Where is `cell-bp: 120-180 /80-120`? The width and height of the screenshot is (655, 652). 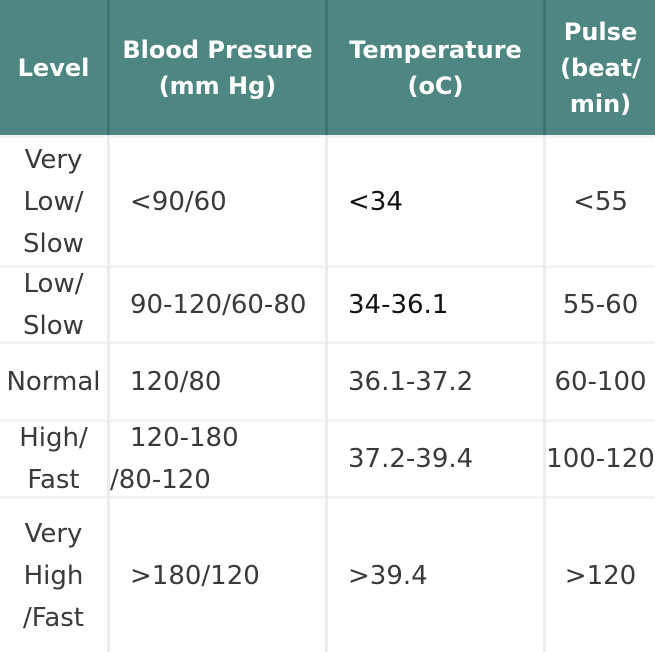
cell-bp: 120-180 /80-120 is located at coordinates (217, 459).